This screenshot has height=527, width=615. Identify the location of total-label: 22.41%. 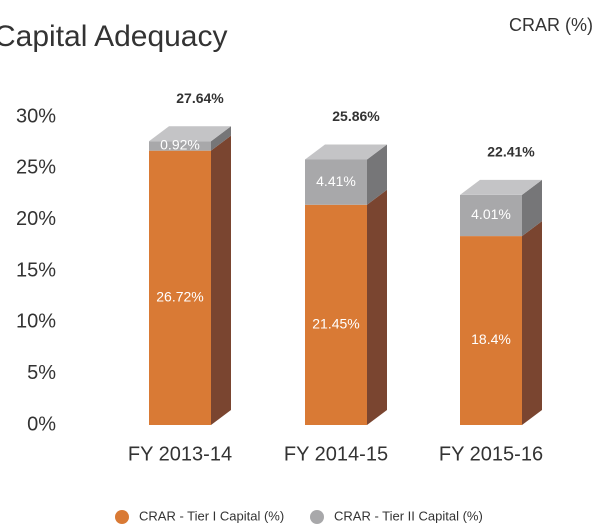
(511, 152).